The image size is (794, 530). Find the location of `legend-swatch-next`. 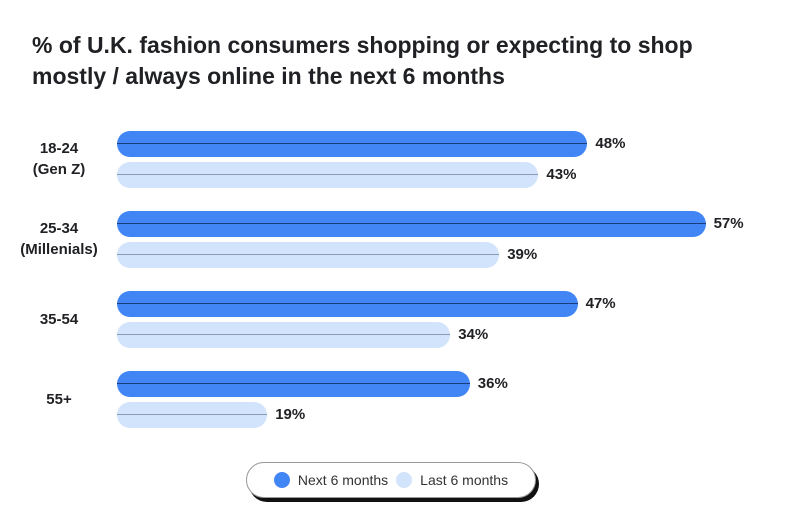

legend-swatch-next is located at coordinates (281, 480).